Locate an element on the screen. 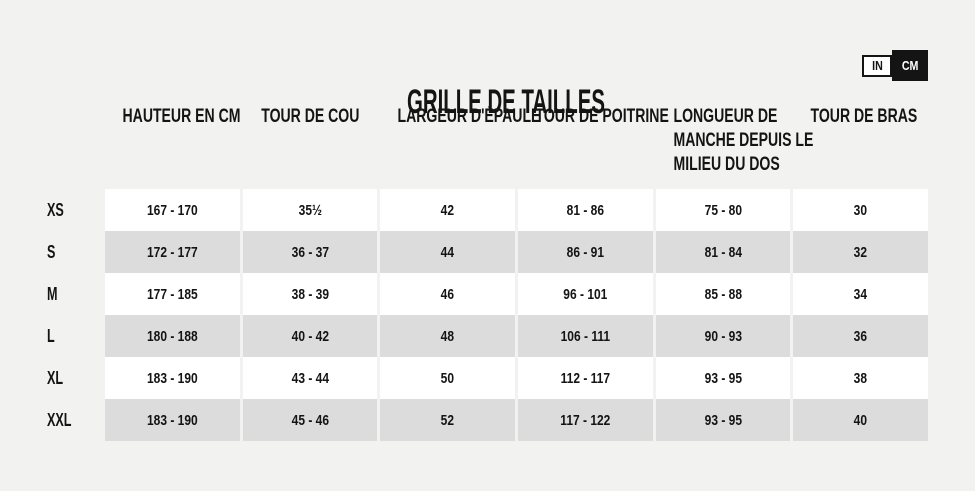 Image resolution: width=975 pixels, height=491 pixels. size-cell: 85 - 88 is located at coordinates (723, 294).